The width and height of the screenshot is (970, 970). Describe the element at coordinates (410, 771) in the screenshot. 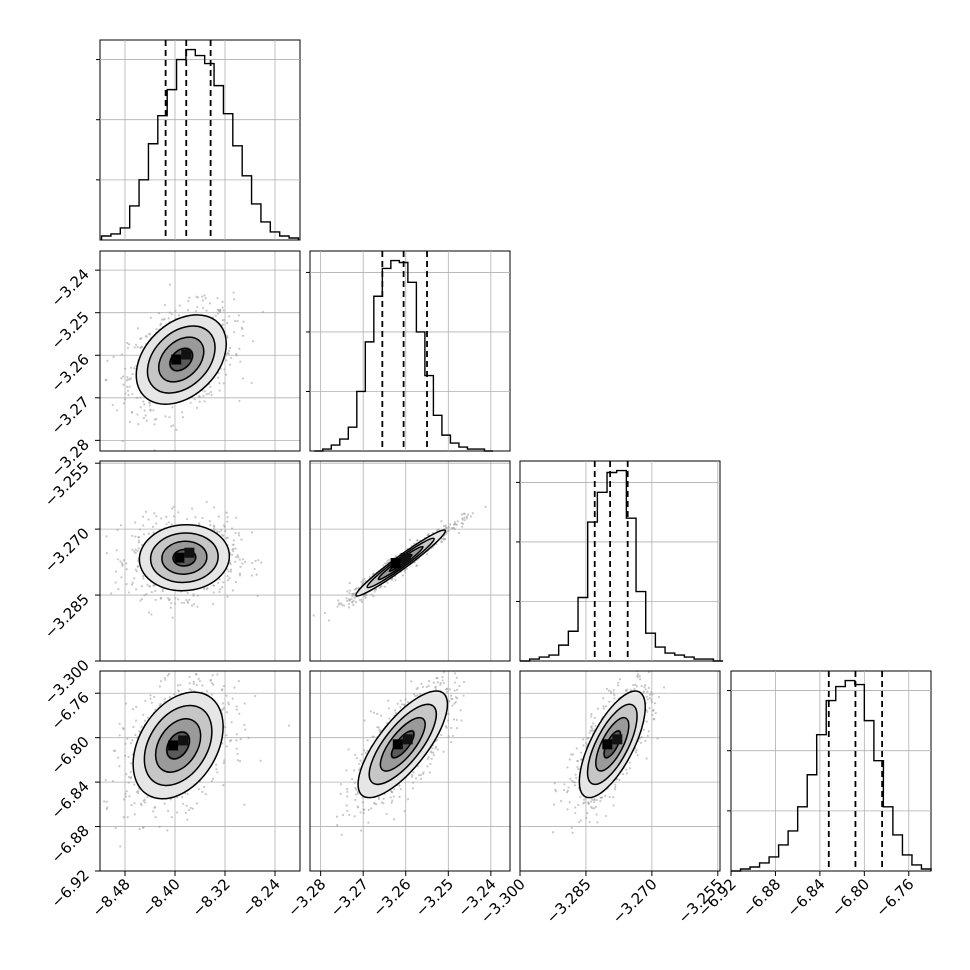

I see `panel-frame` at that location.